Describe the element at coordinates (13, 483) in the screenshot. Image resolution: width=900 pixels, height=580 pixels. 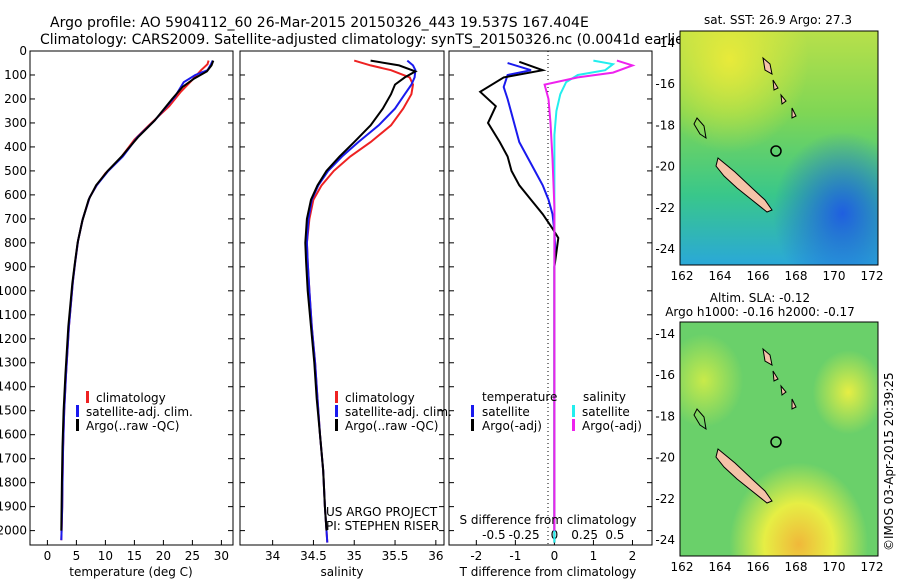
I see `depth-tick-label: 1800` at that location.